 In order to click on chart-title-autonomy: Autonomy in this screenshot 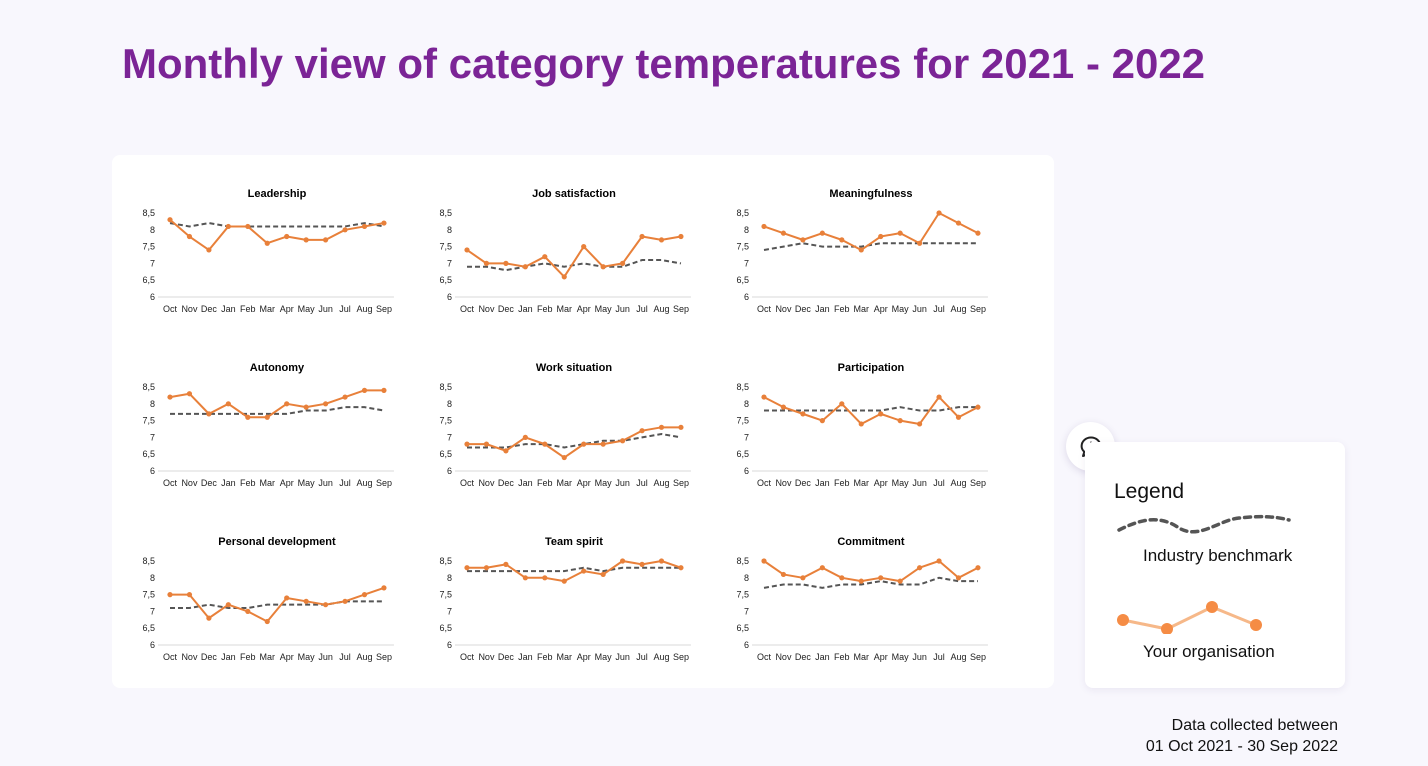, I will do `click(277, 368)`.